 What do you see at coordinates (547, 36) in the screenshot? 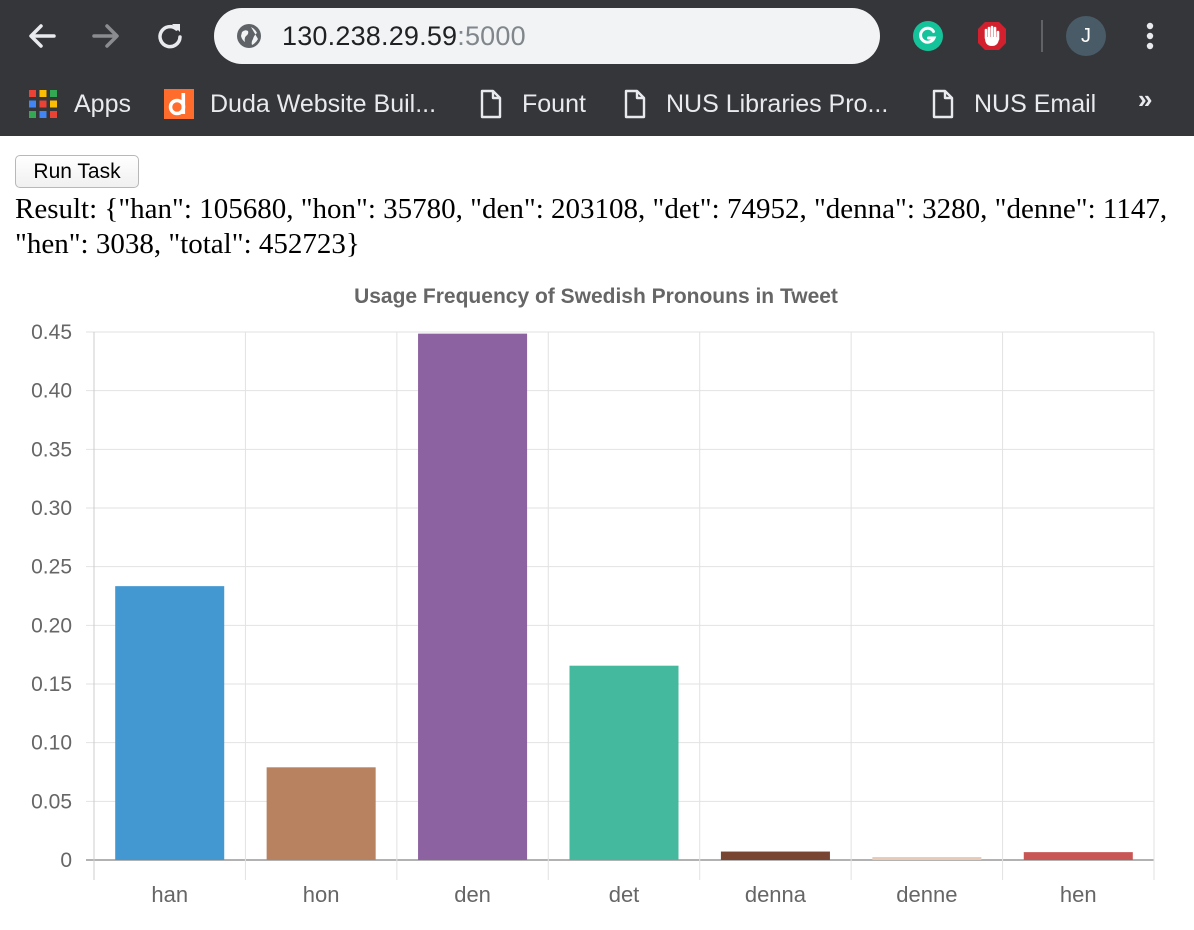
I see `address-bar: 130.238.29.59:5000` at bounding box center [547, 36].